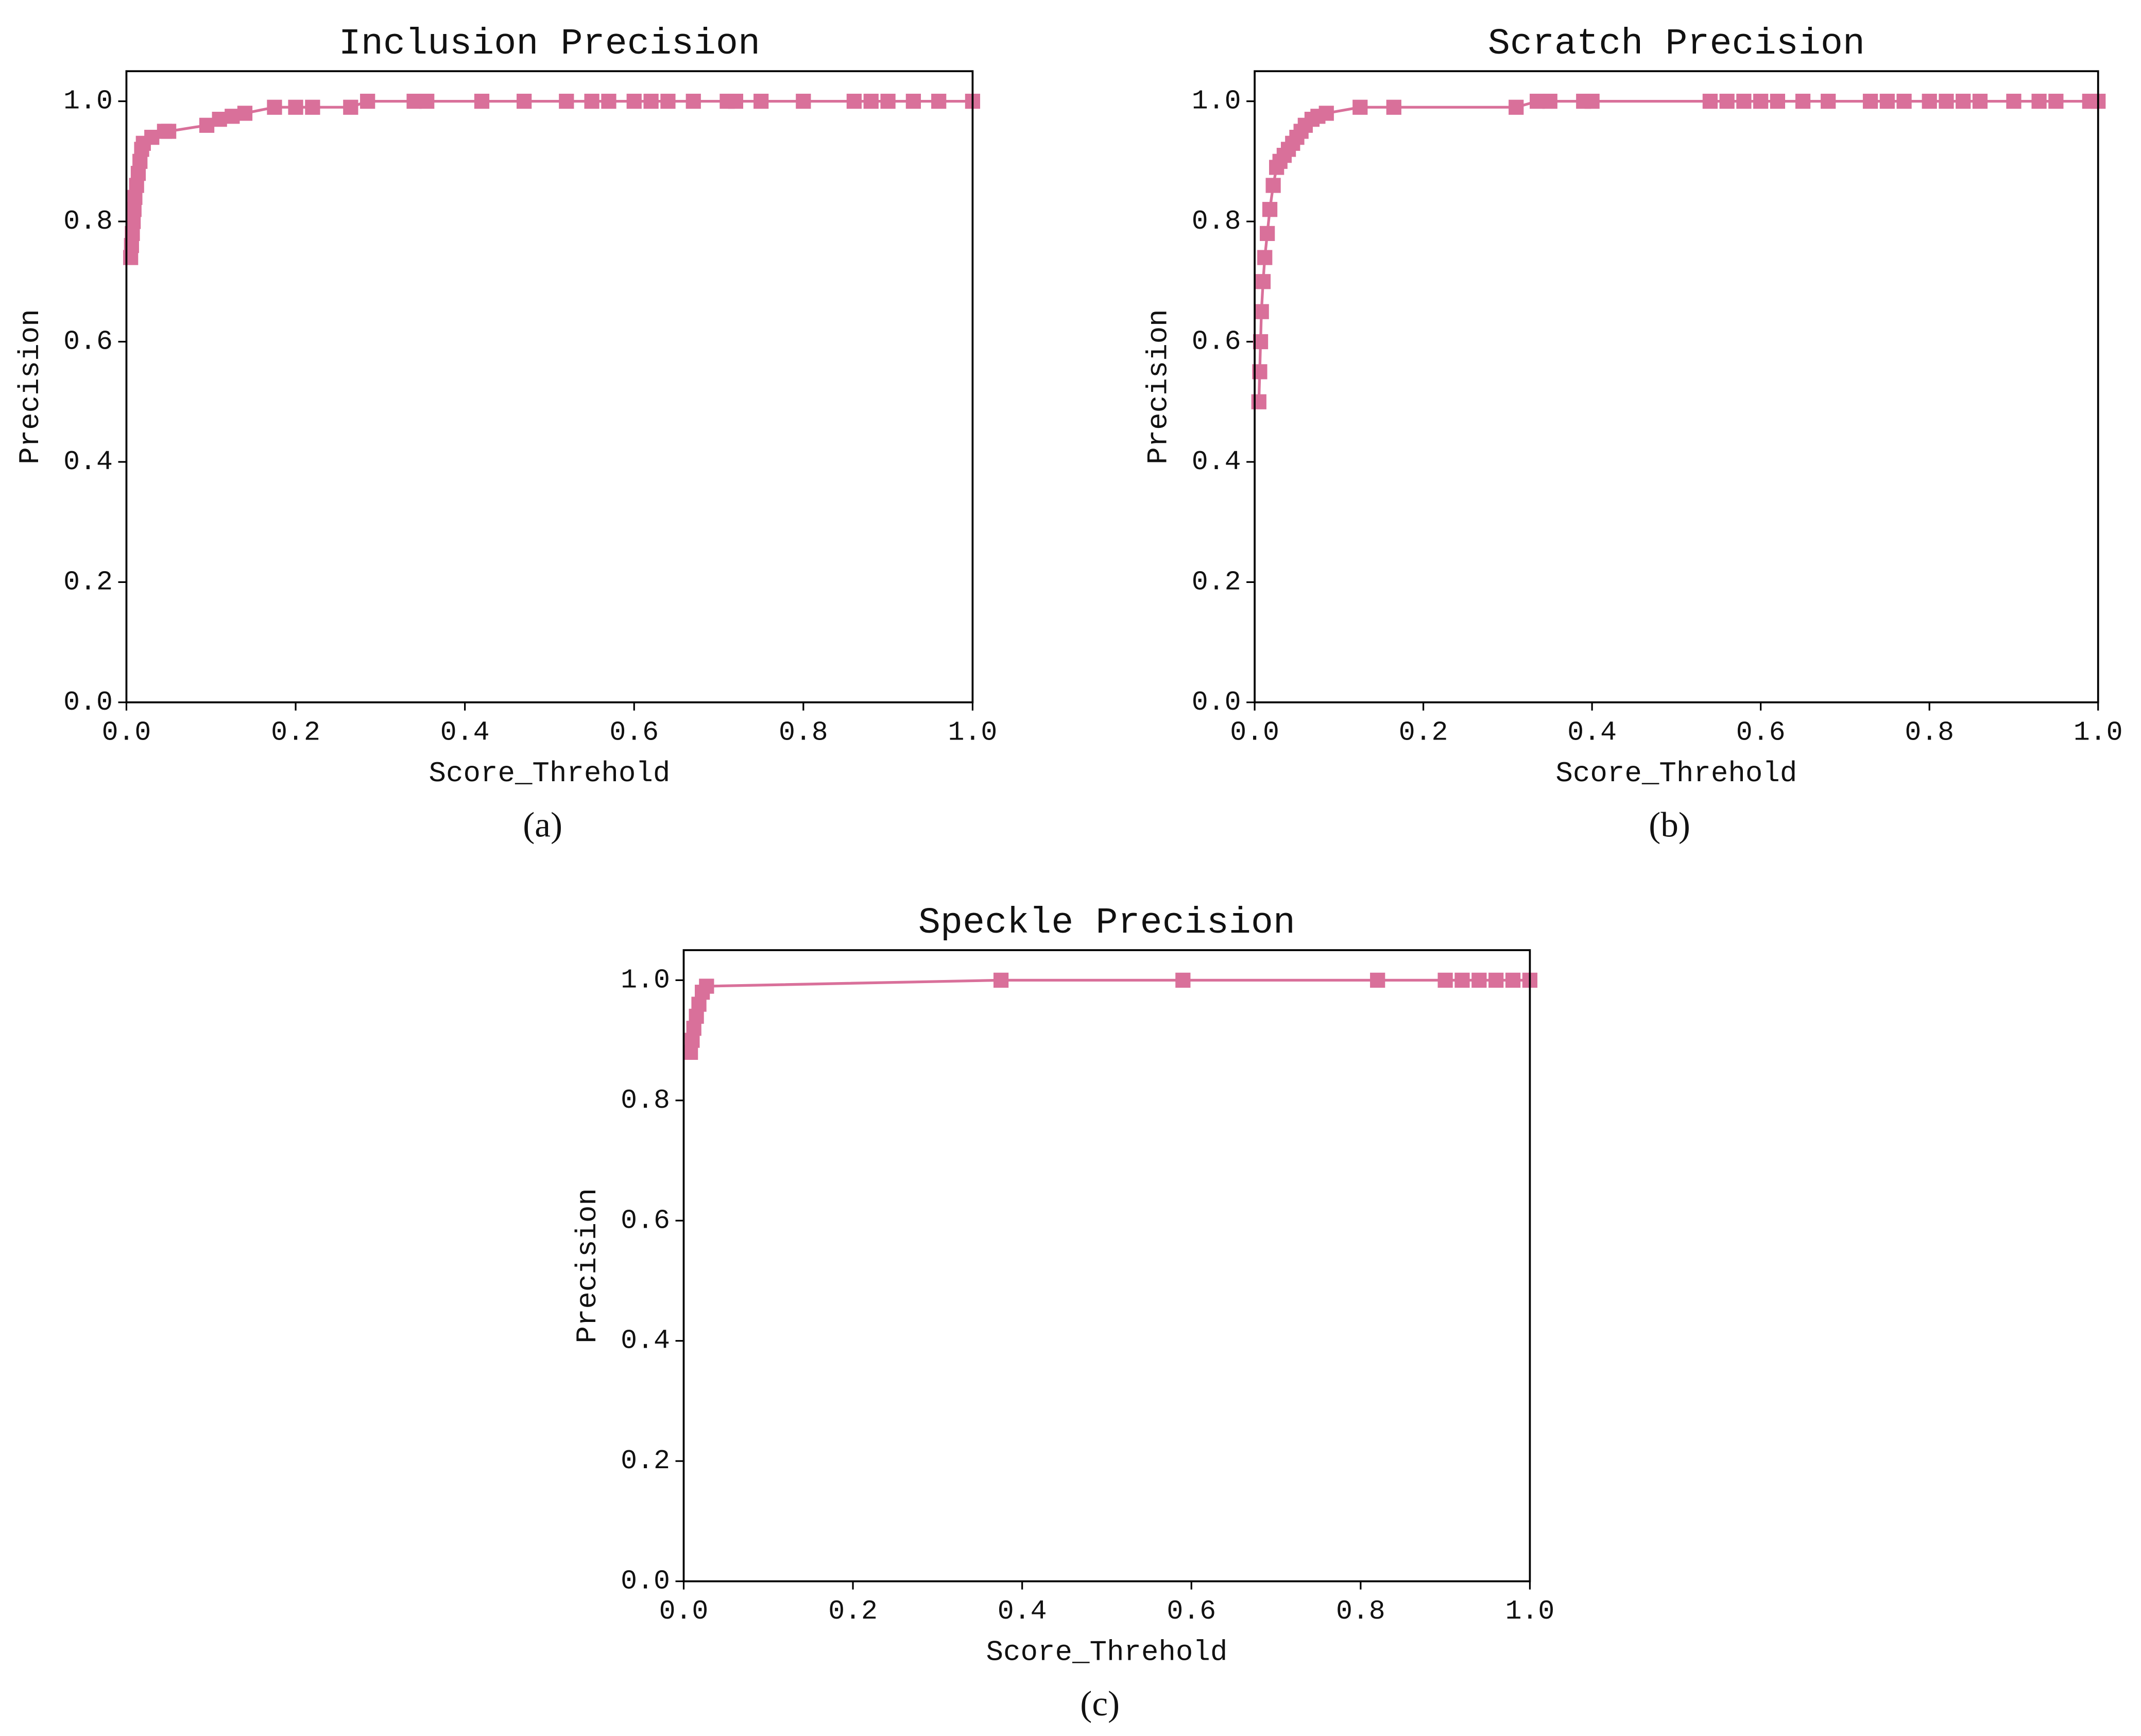 The image size is (2141, 1736). What do you see at coordinates (1106, 923) in the screenshot?
I see `chart-title: Speckle Precision` at bounding box center [1106, 923].